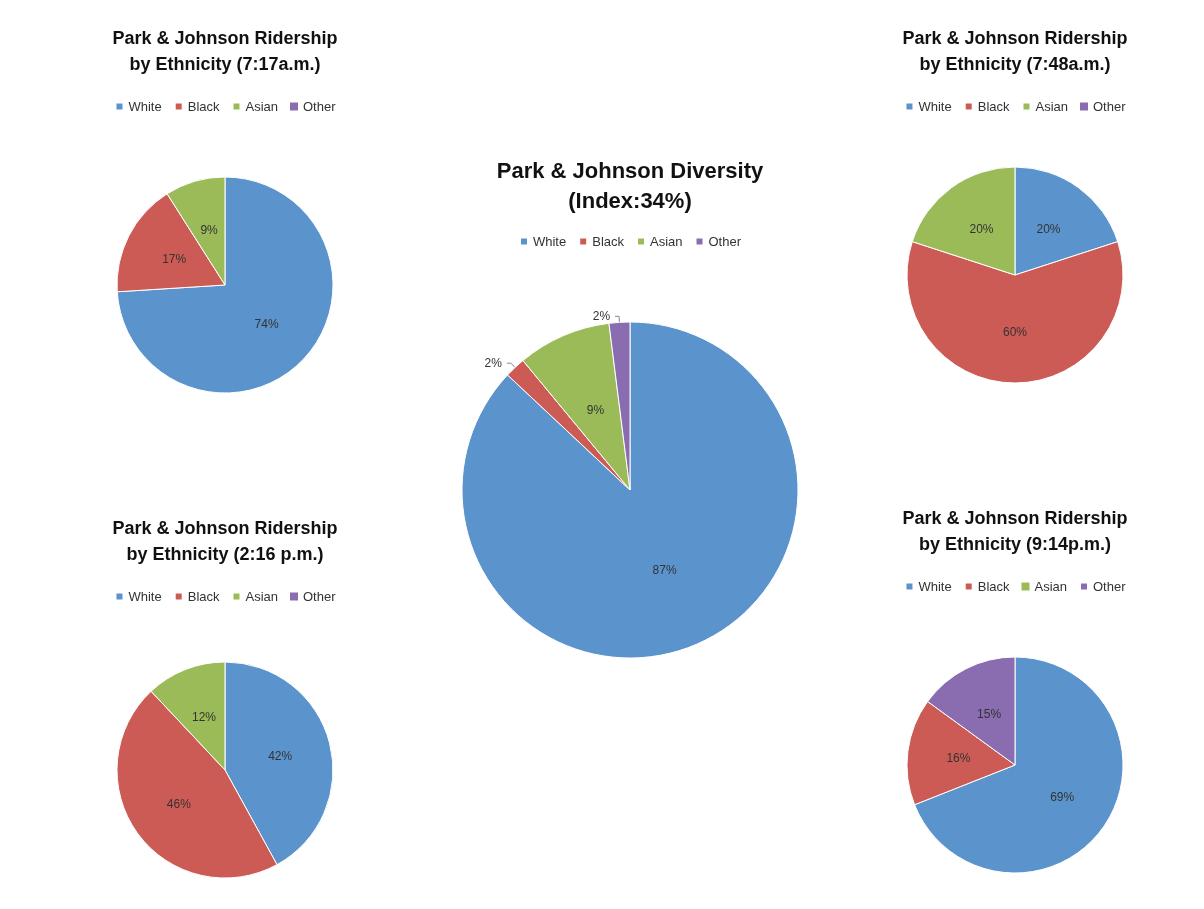  I want to click on chart-title: Park & Johnson Diversity (Index:34%), so click(630, 185).